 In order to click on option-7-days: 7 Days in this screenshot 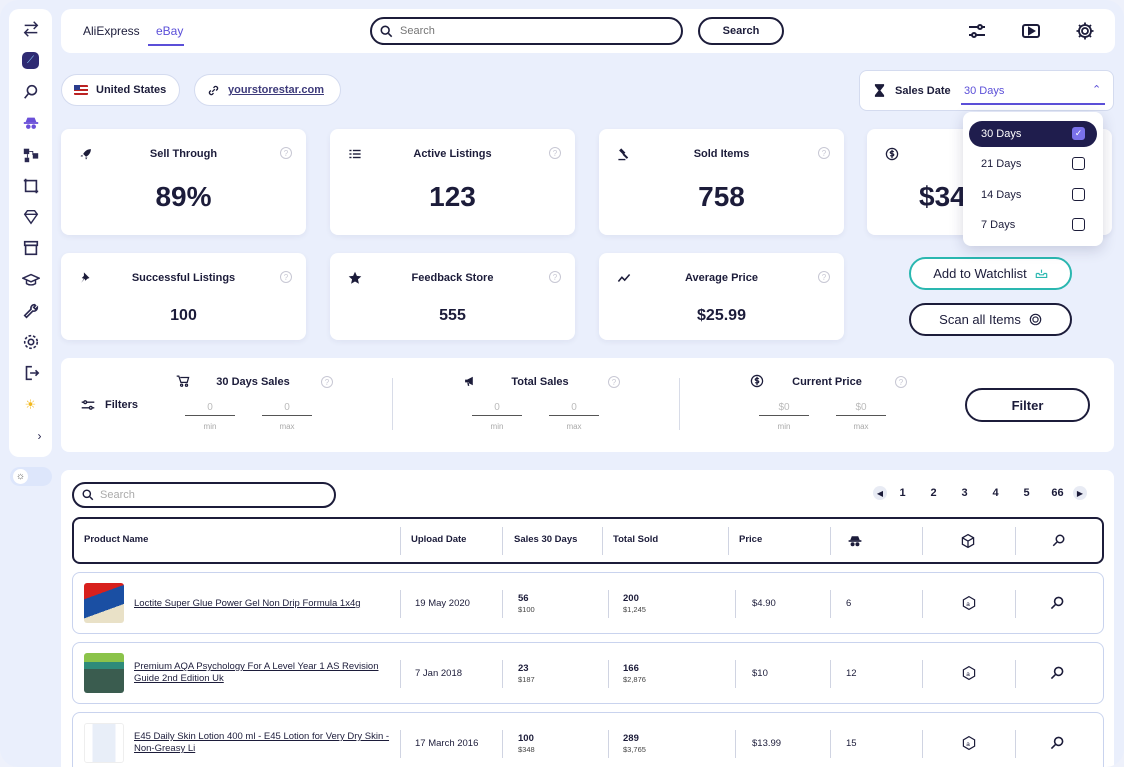, I will do `click(1033, 225)`.